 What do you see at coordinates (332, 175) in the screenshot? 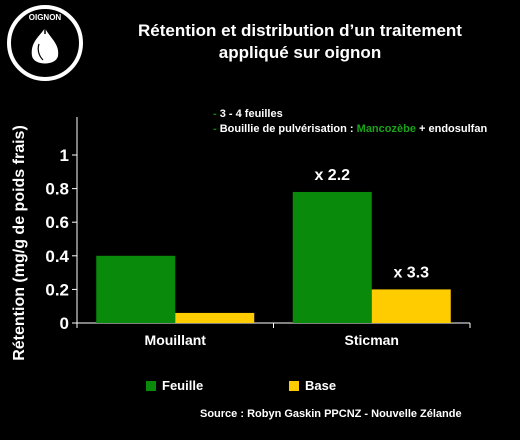
I see `bar-annotation: x 2.2` at bounding box center [332, 175].